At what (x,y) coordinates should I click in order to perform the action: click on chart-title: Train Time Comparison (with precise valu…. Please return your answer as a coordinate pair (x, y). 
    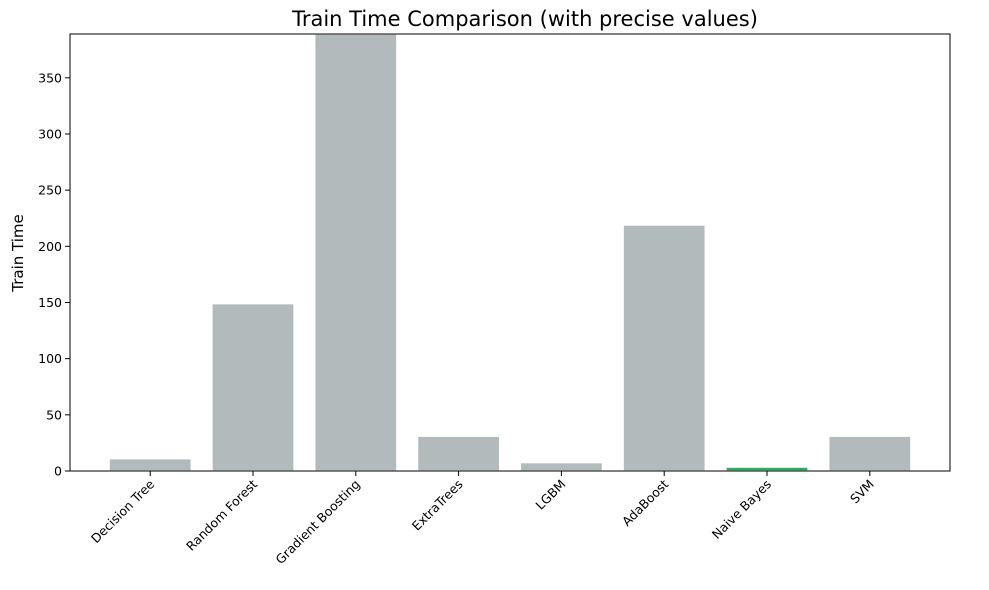
    Looking at the image, I should click on (524, 19).